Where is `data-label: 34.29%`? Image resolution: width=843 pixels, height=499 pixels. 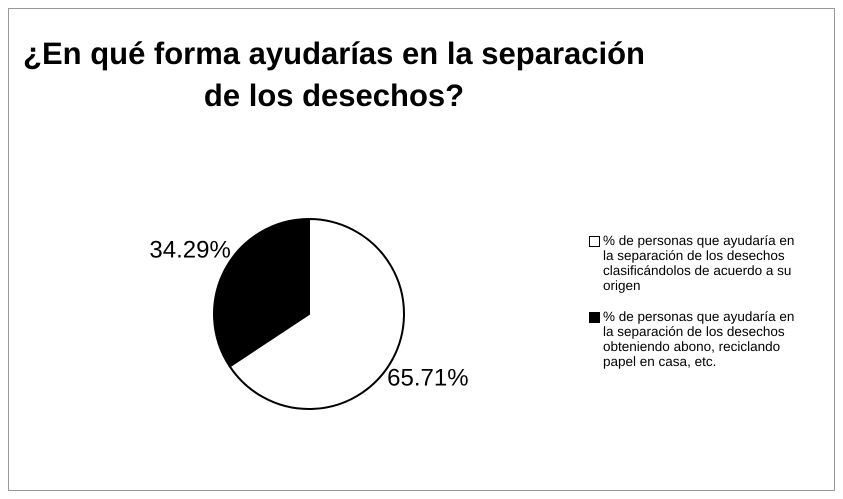
data-label: 34.29% is located at coordinates (190, 250).